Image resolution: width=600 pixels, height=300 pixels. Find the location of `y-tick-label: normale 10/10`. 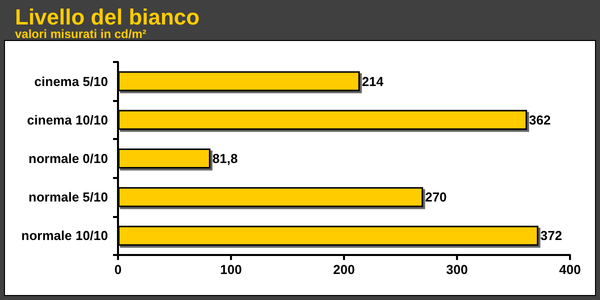

y-tick-label: normale 10/10 is located at coordinates (64, 236).